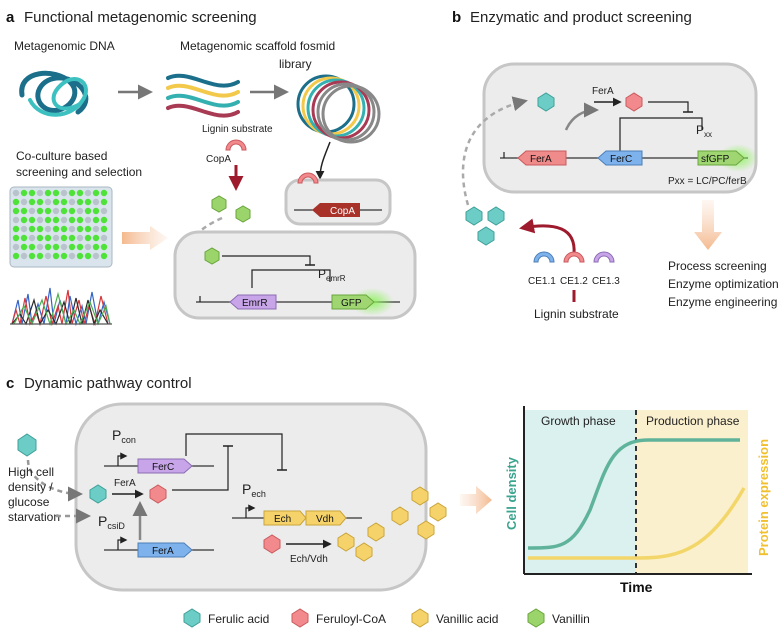 The image size is (784, 640). I want to click on ech-vdh-label: Ech/Vdh, so click(309, 559).